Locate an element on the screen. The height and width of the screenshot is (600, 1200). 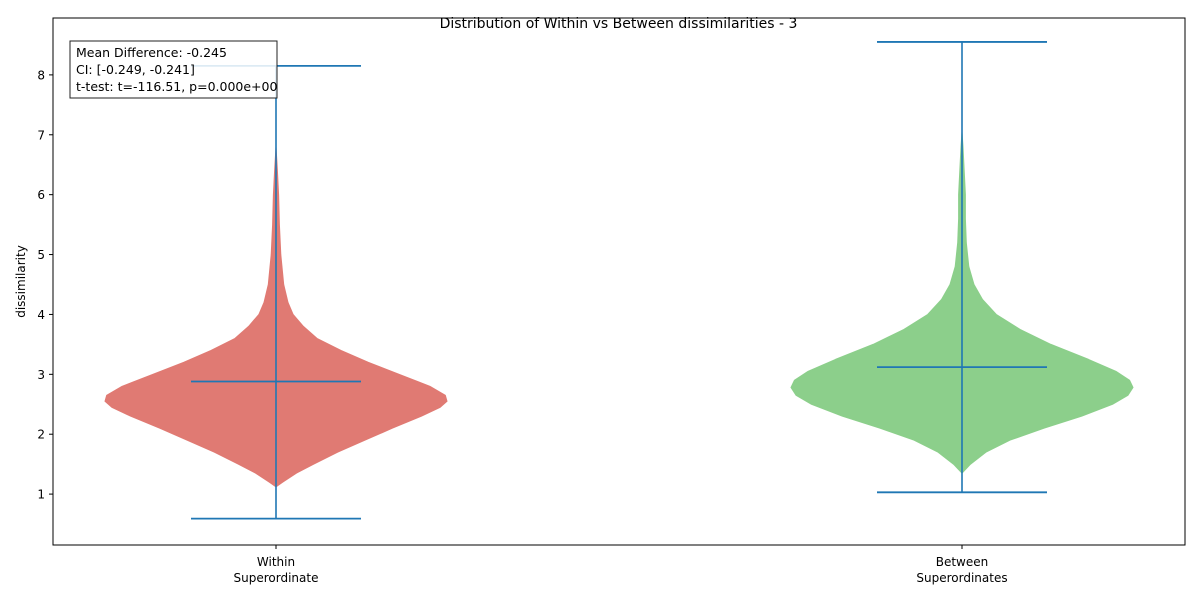
y-axis-label: dissimilarity is located at coordinates (21, 281).